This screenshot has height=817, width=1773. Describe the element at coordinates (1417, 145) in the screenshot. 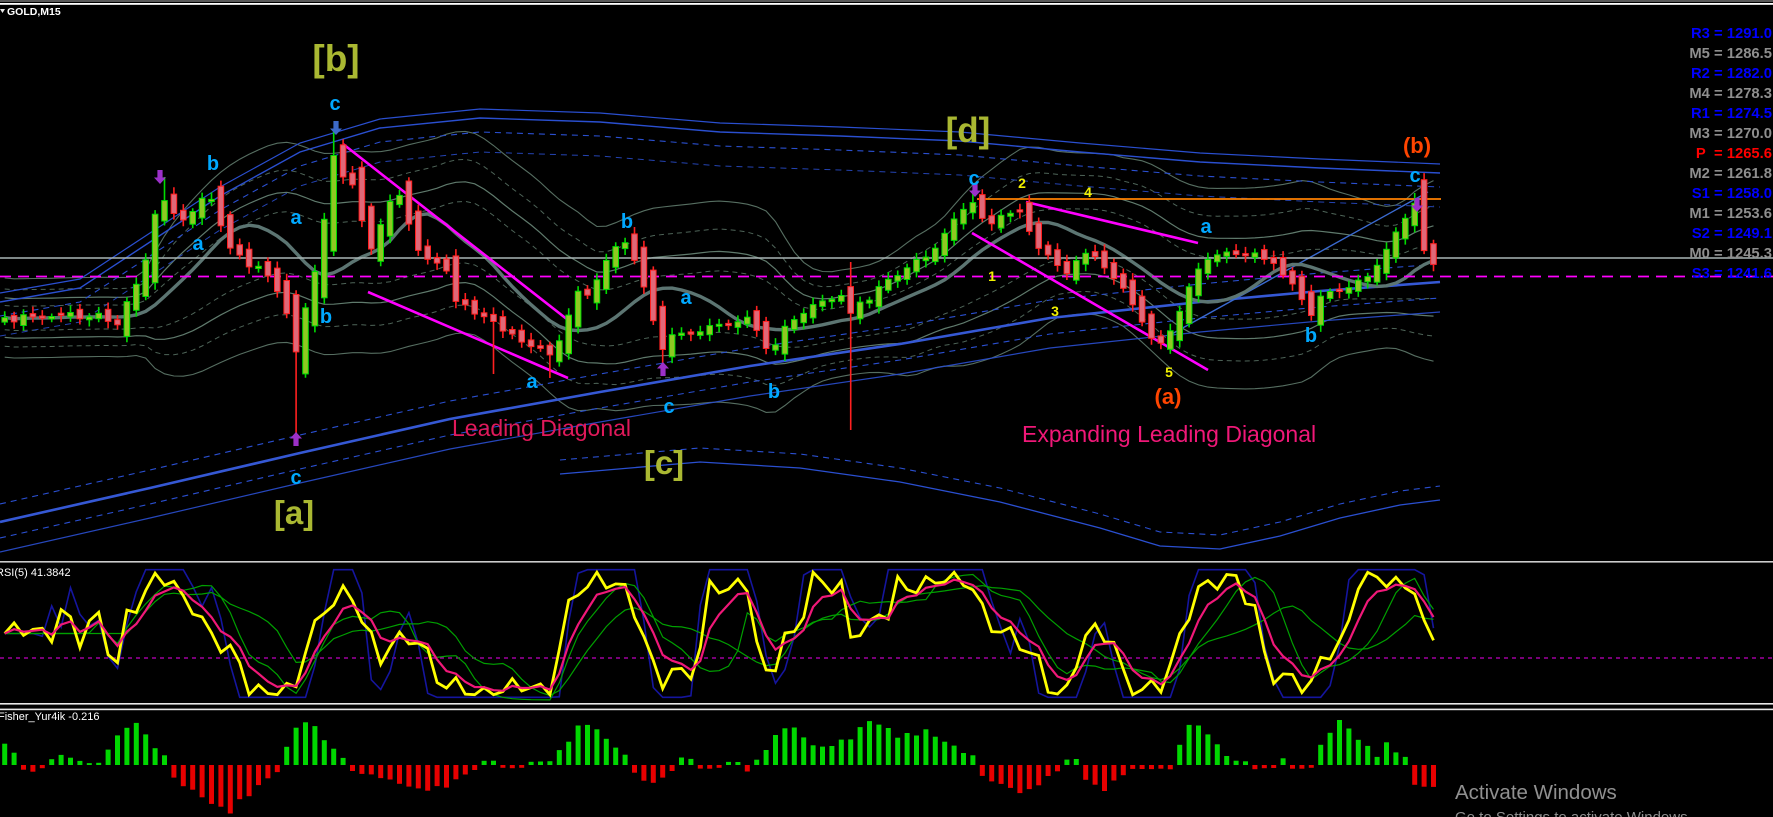

I see `svg-text: (b)` at that location.